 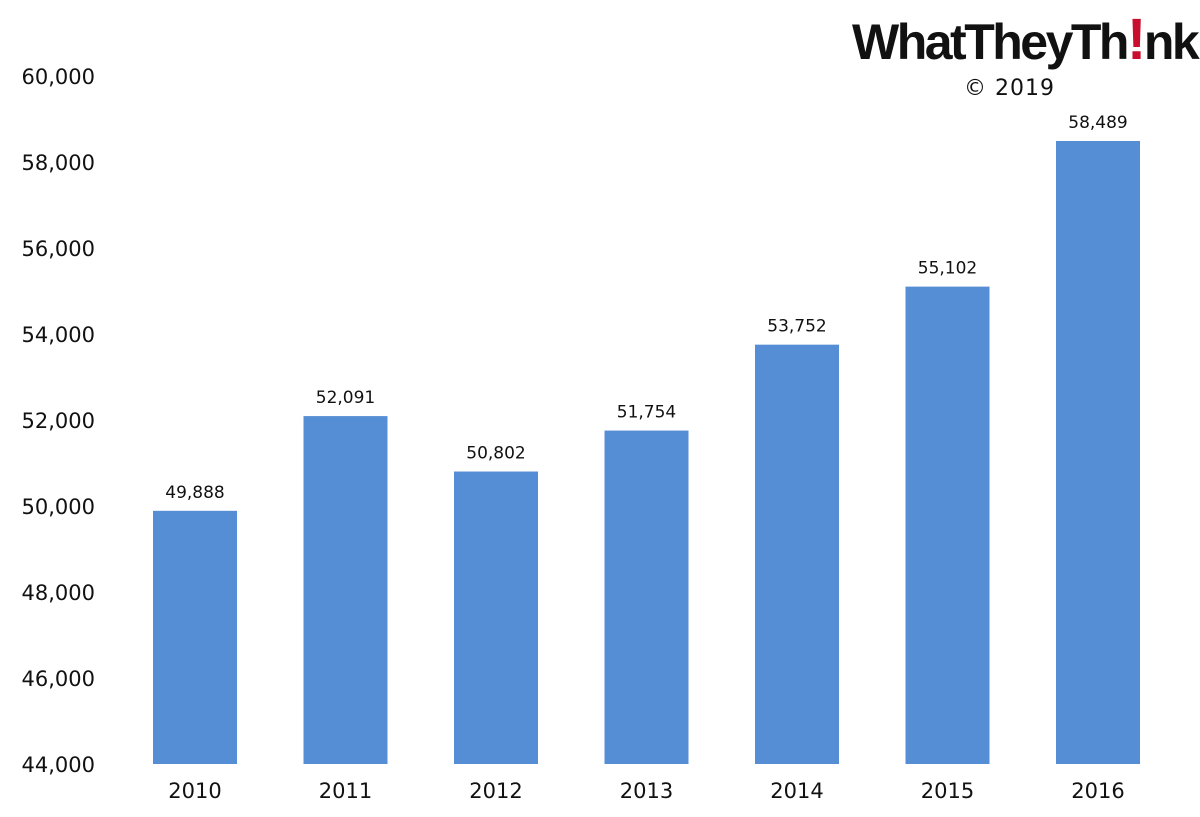 What do you see at coordinates (194, 493) in the screenshot?
I see `bar-value-label: 49,888` at bounding box center [194, 493].